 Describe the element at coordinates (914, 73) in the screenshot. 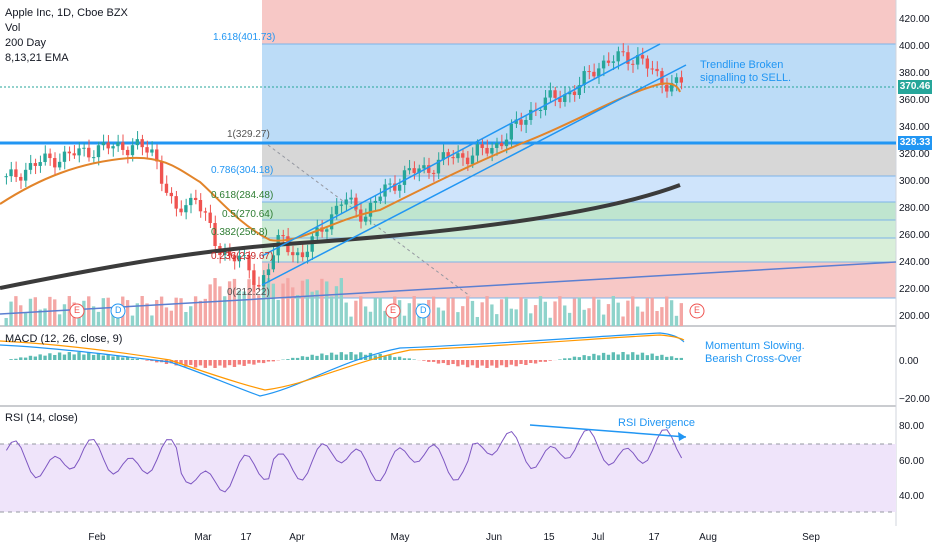

I see `price-tick: 380.00` at that location.